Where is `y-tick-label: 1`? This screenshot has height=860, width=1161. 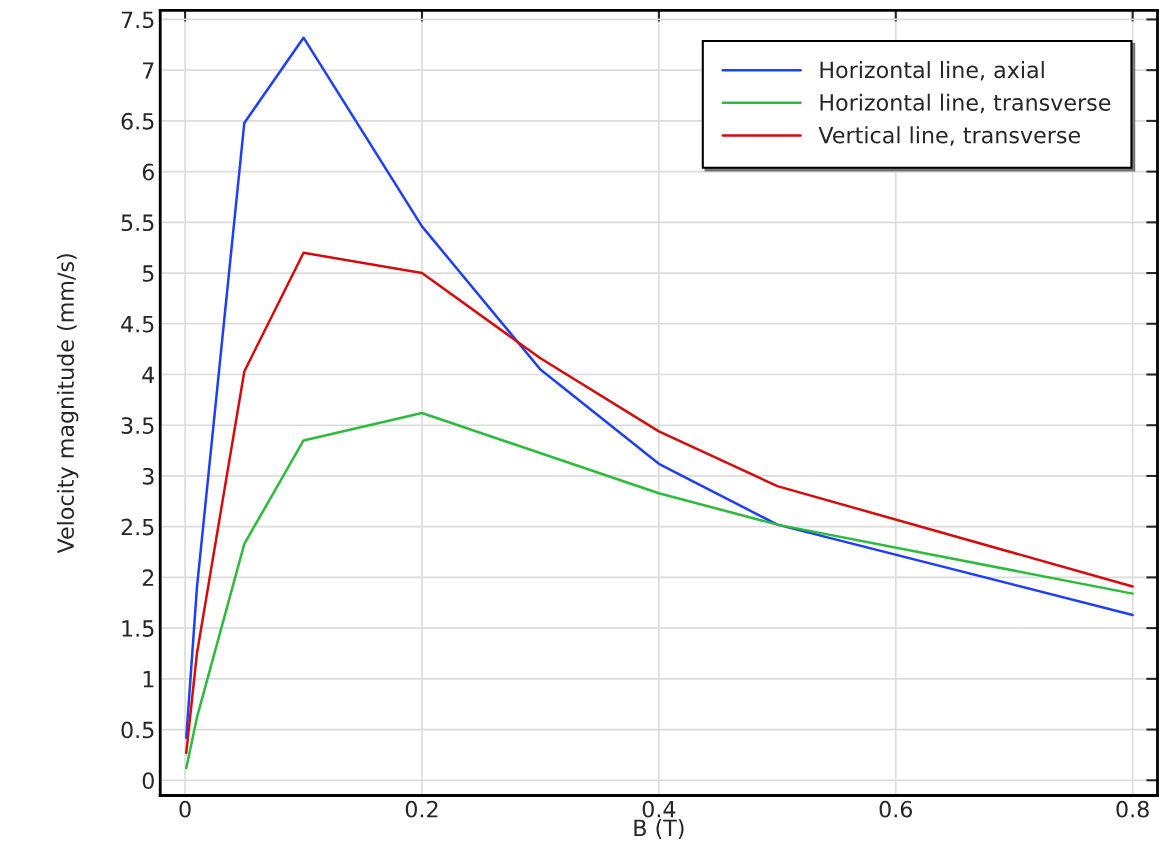
y-tick-label: 1 is located at coordinates (148, 679).